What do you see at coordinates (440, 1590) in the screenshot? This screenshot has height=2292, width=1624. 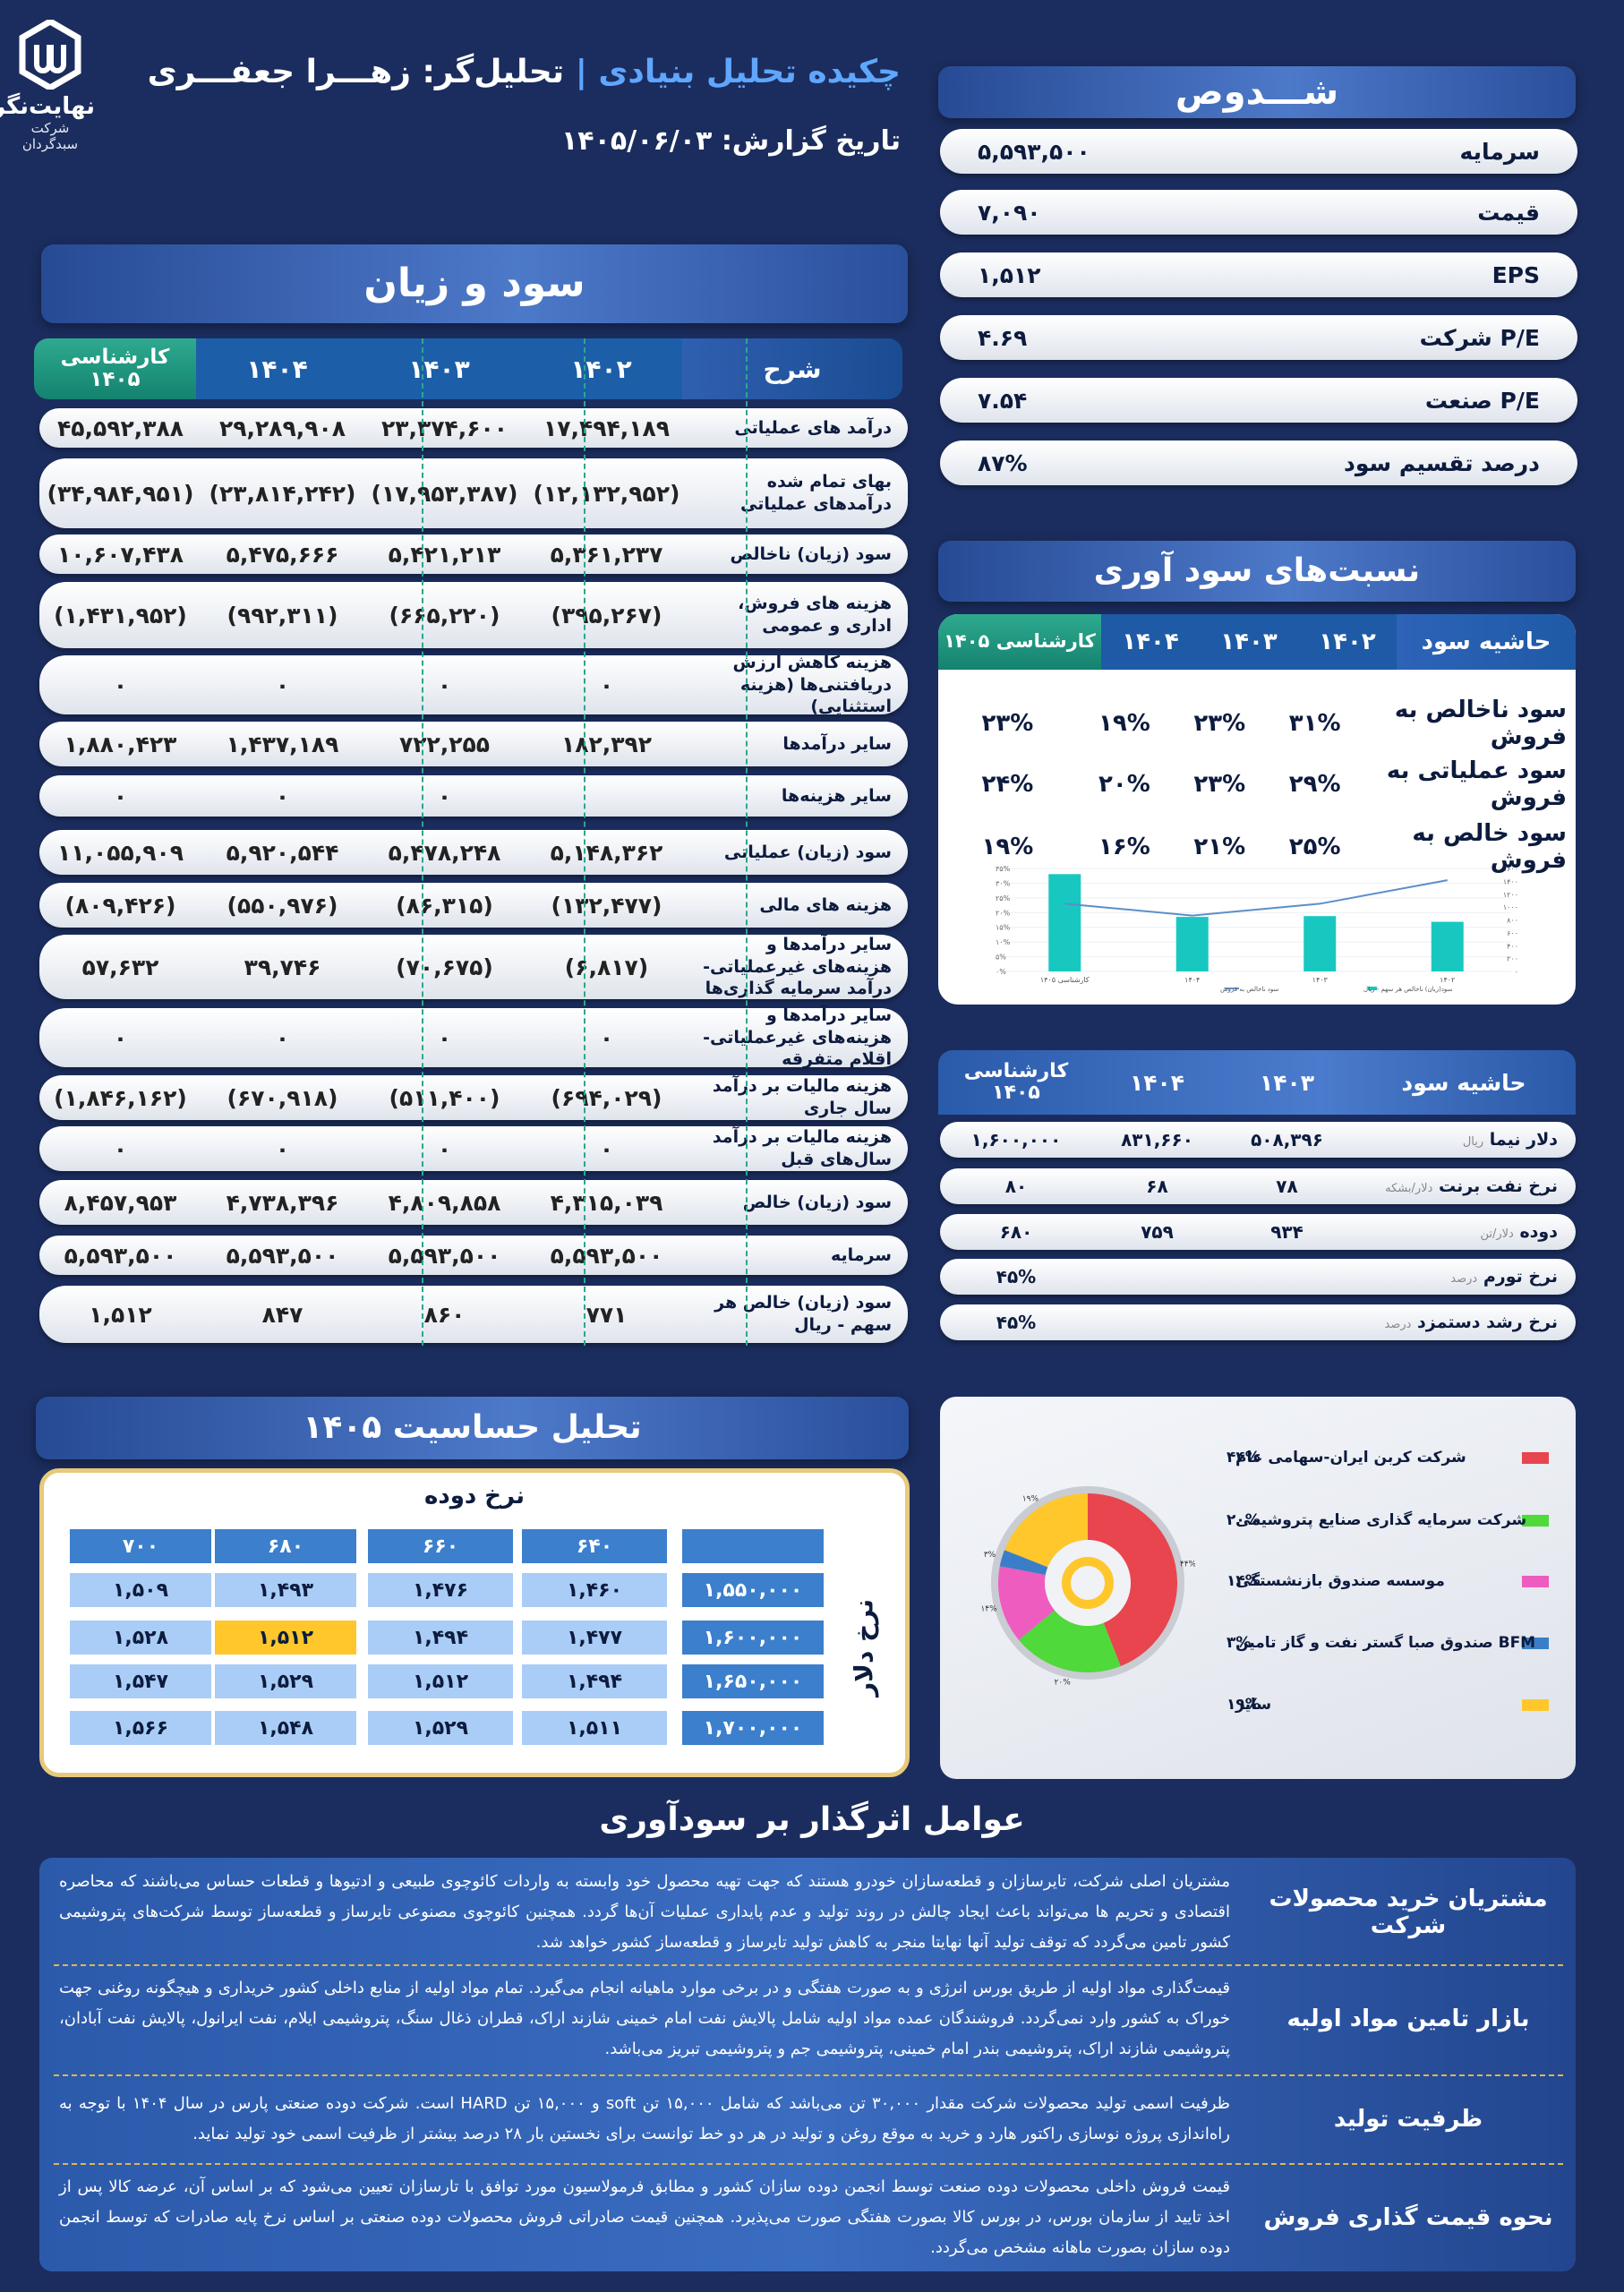 I see `sensitivity-cell: ۱,۴۷۶` at bounding box center [440, 1590].